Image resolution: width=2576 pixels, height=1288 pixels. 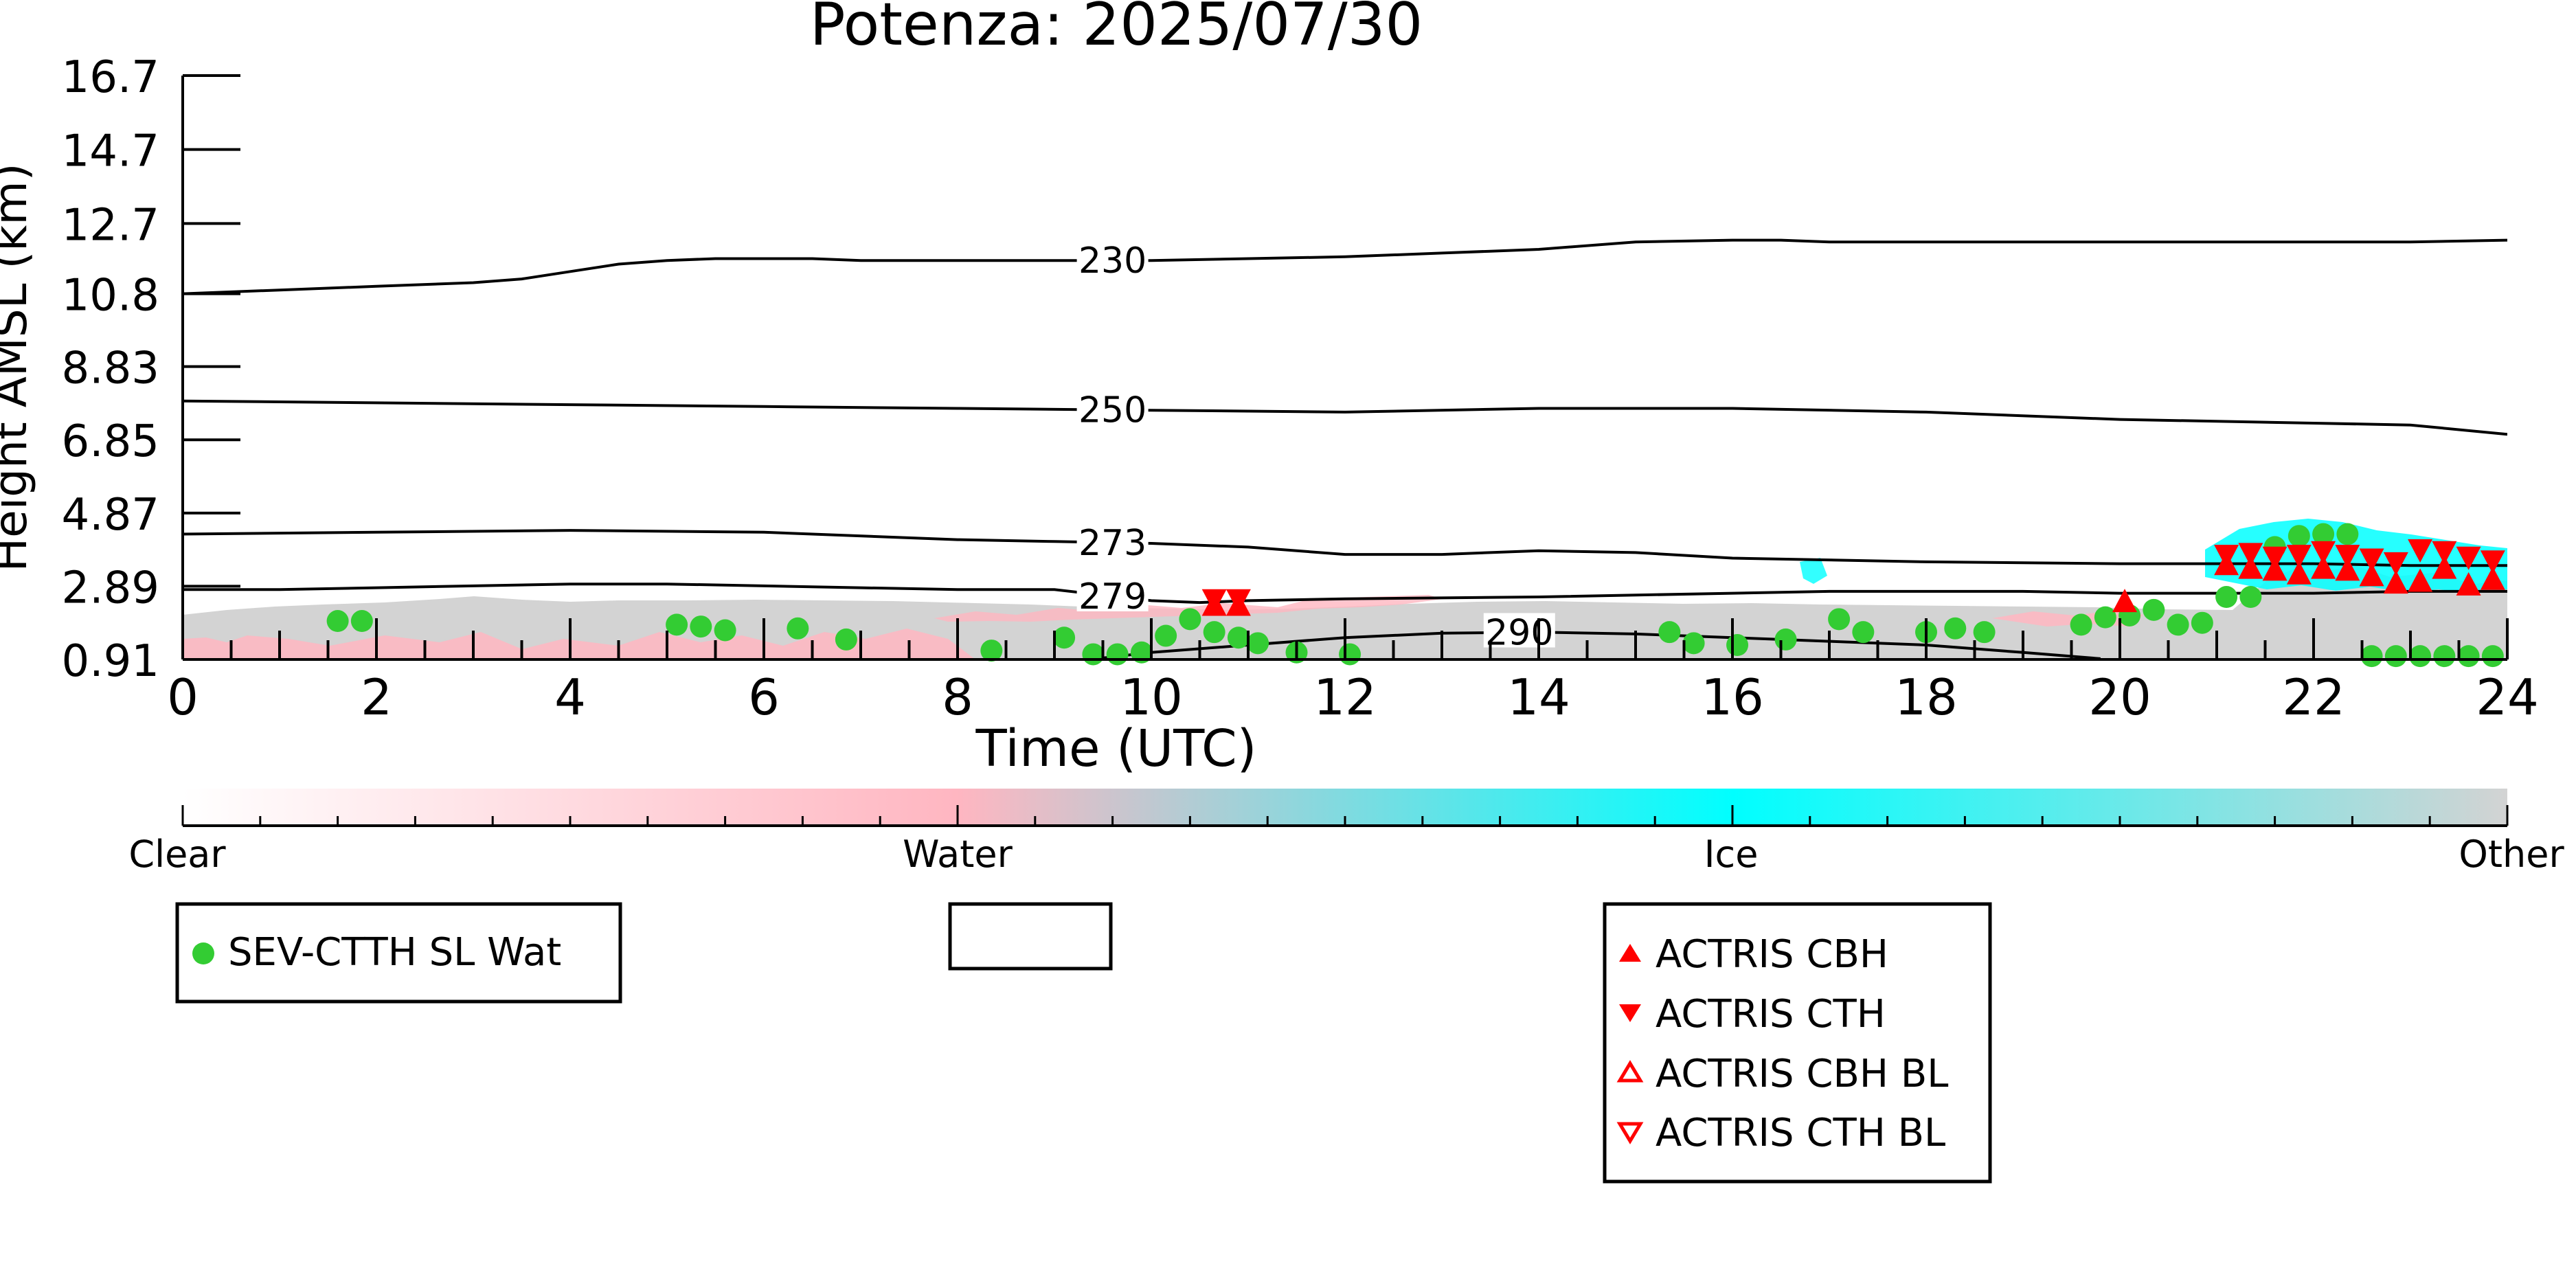 I want to click on contour-labels: 230 250 273 279 290, so click(x=1315, y=446).